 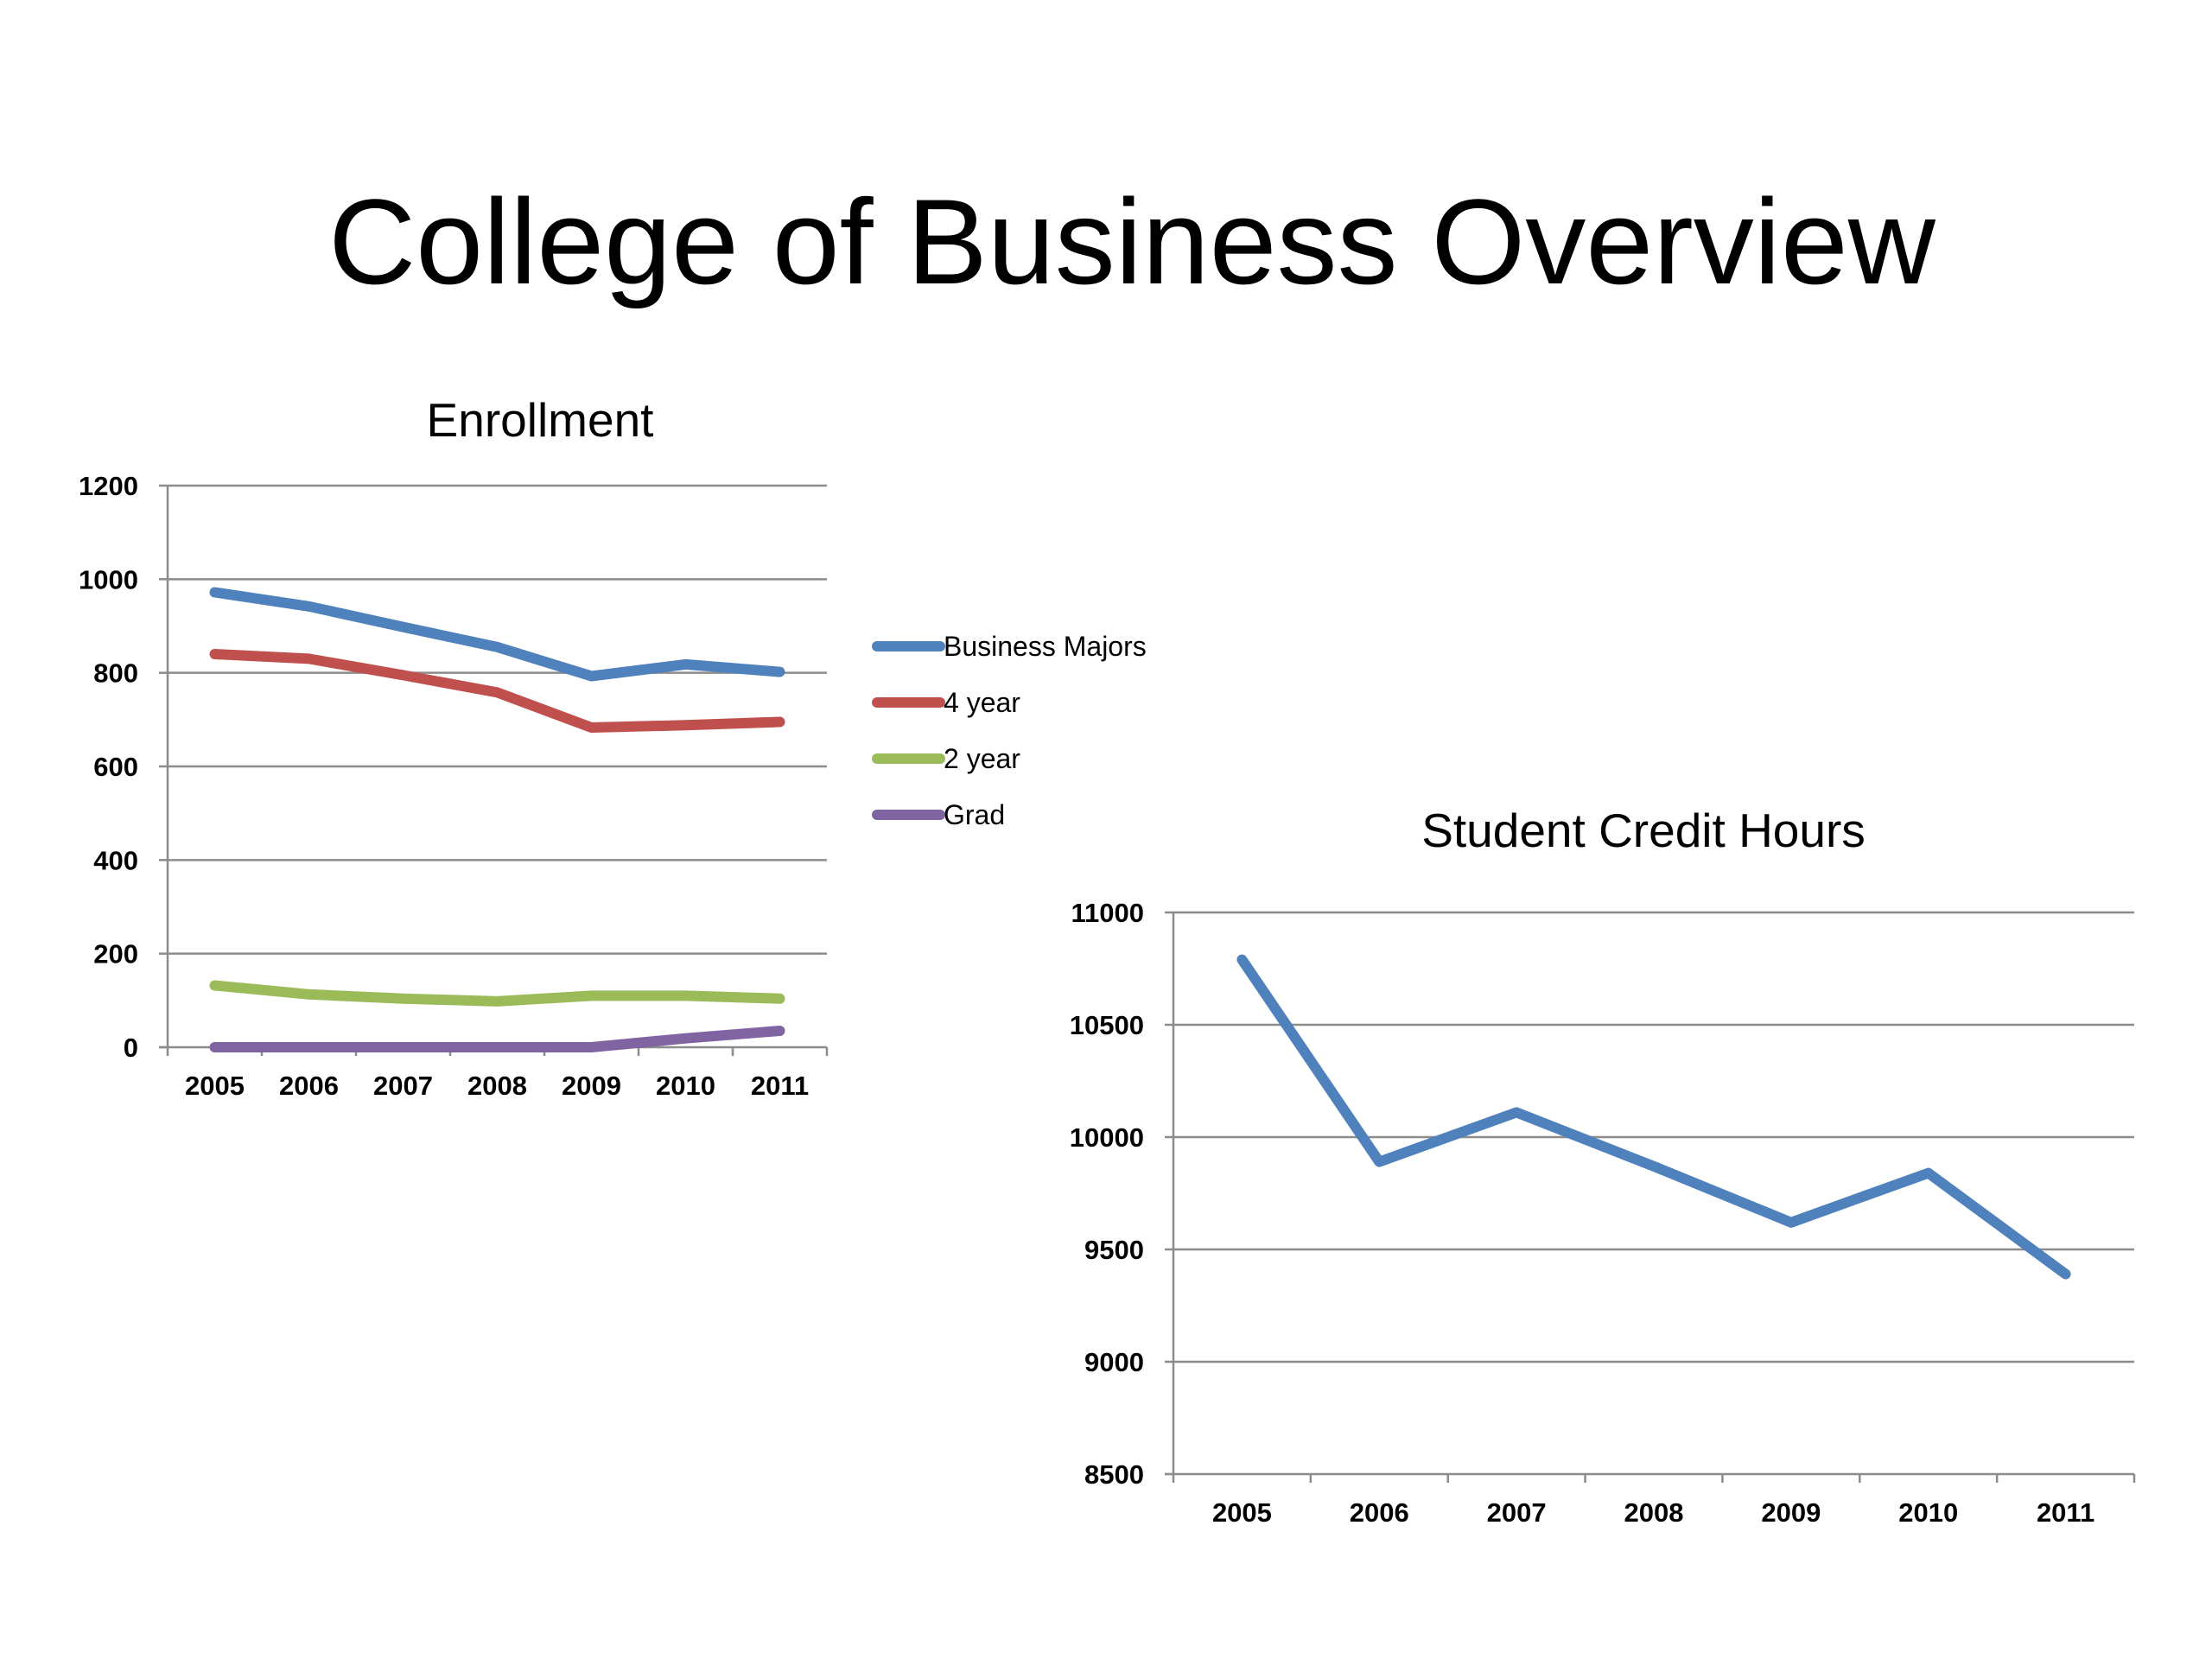 I want to click on credit-hours-x-tick-label: 2008, so click(x=1654, y=1512).